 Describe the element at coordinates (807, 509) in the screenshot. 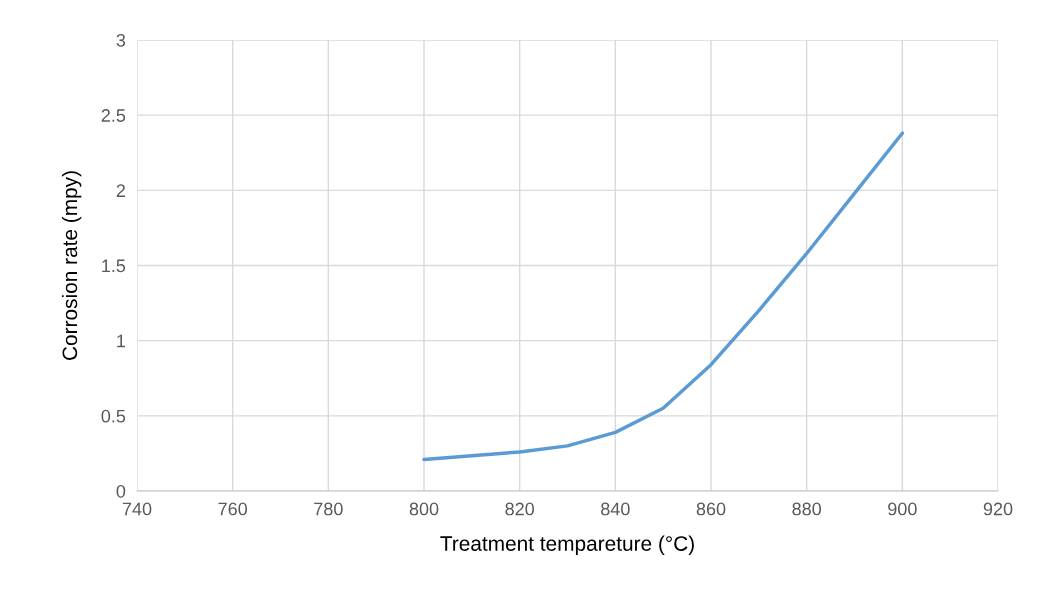

I see `x-tick-label: 880` at that location.